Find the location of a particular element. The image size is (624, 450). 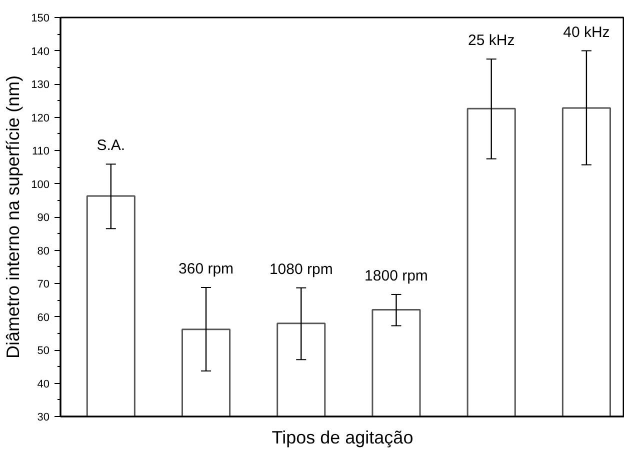

y-tick-label: 50 is located at coordinates (43, 351).